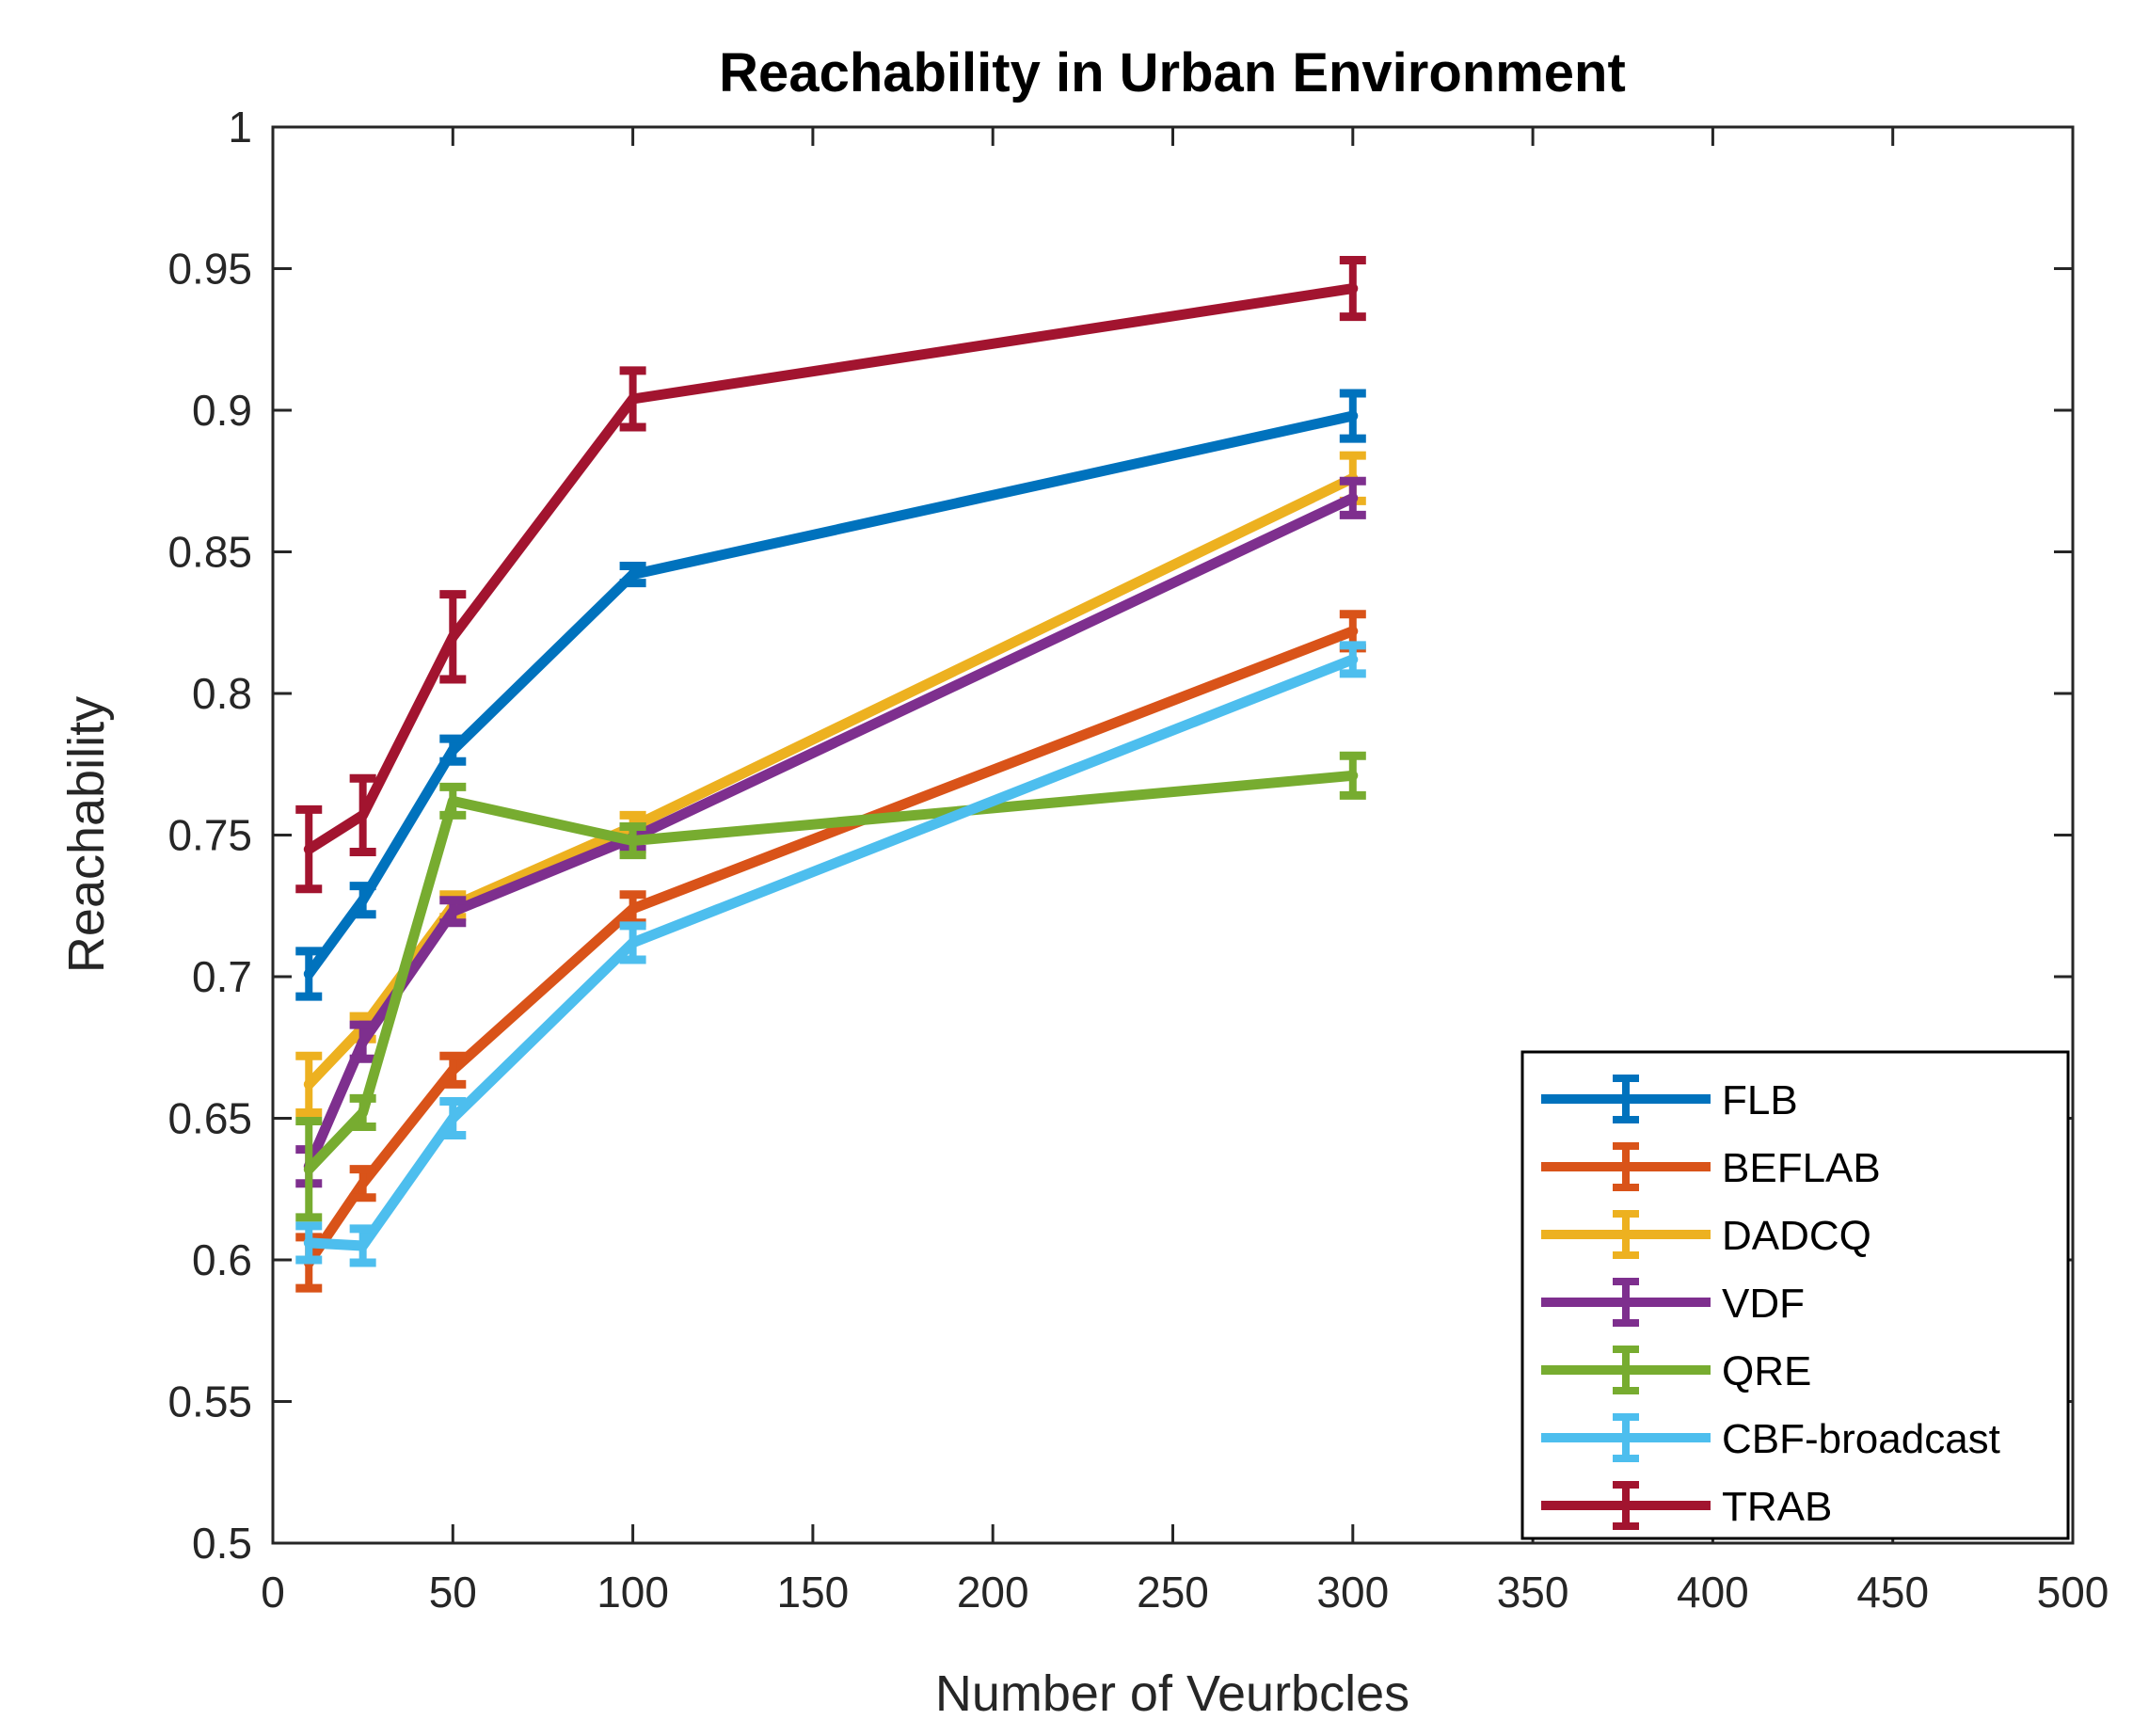 This screenshot has height=1736, width=2133. What do you see at coordinates (2073, 1593) in the screenshot?
I see `x-tick-label: 500` at bounding box center [2073, 1593].